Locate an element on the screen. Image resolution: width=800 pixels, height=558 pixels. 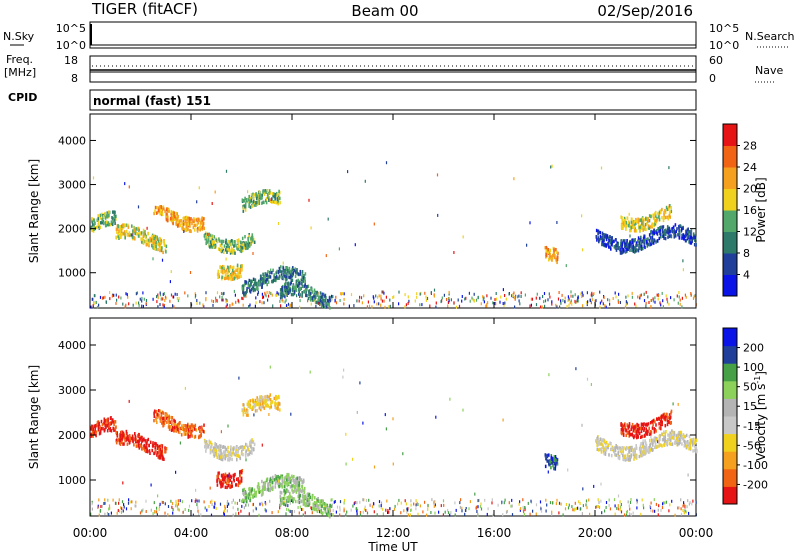
colorbar-tick-label: 200 is located at coordinates (753, 348).